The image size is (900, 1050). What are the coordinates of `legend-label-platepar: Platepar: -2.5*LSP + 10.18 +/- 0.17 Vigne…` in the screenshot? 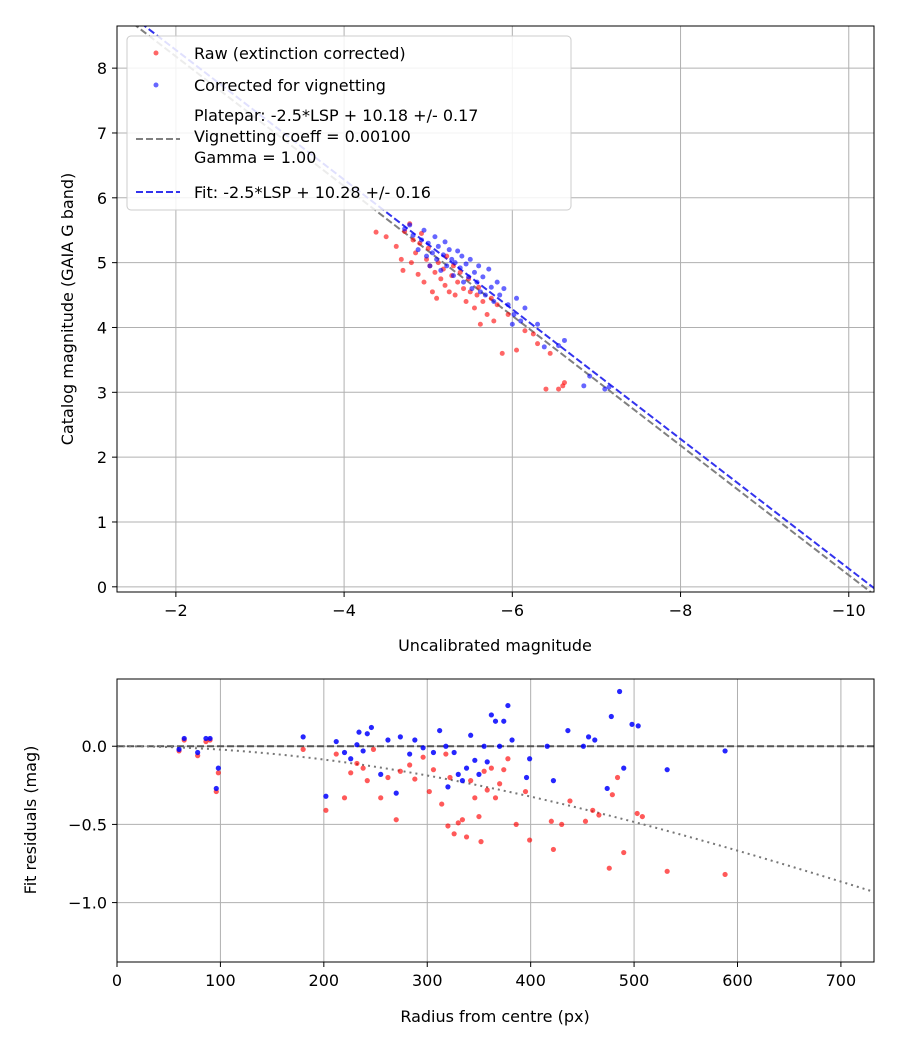 It's located at (336, 136).